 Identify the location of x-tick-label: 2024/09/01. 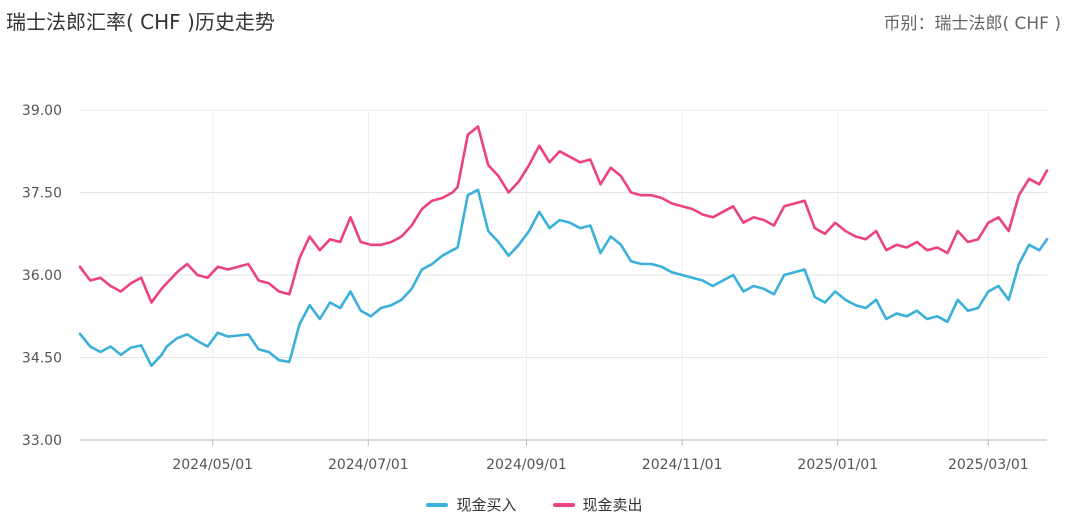
(526, 465).